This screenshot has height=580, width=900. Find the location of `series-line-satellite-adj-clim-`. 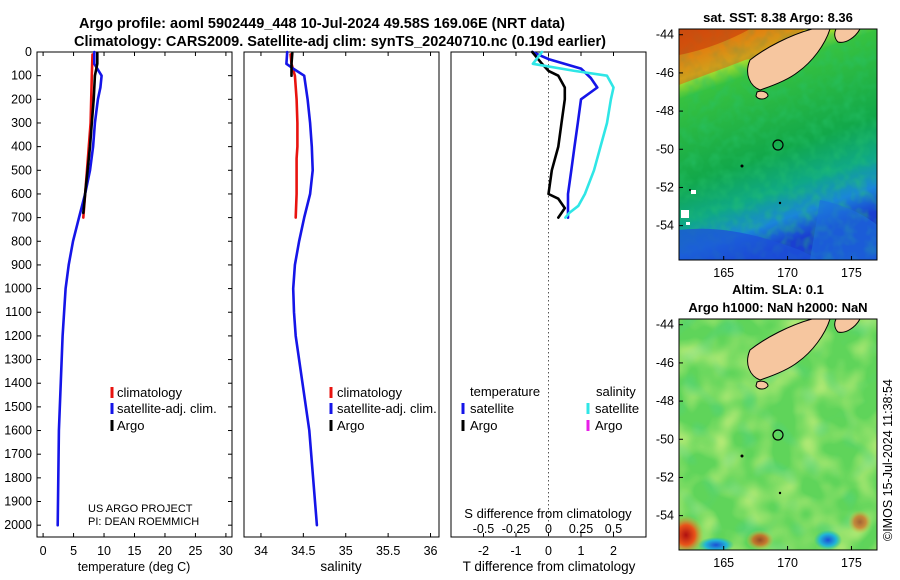

series-line-satellite-adj-clim- is located at coordinates (302, 288).